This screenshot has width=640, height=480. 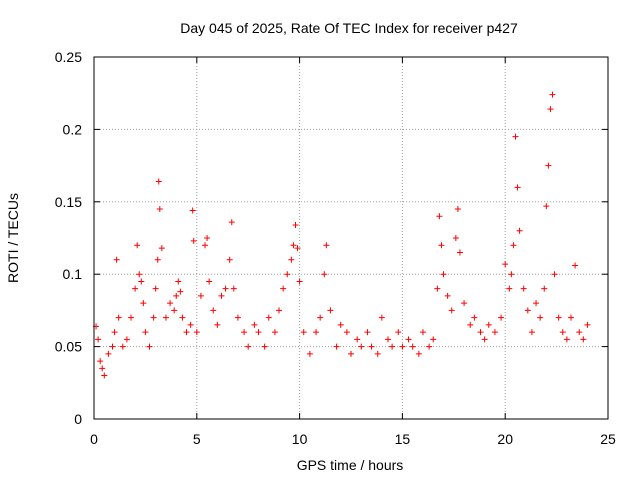 I want to click on x-tick-label: 20, so click(x=505, y=439).